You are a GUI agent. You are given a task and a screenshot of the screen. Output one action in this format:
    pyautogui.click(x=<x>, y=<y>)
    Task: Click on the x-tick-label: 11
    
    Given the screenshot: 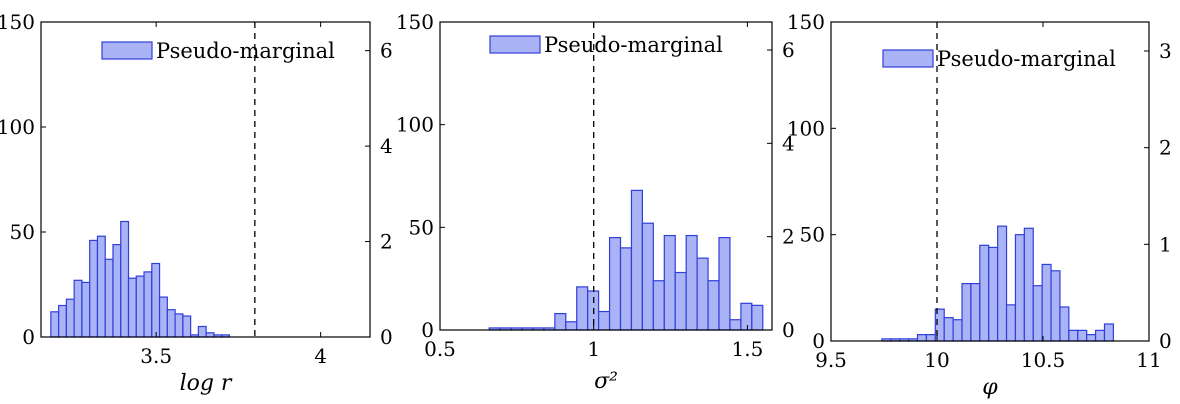 What is the action you would take?
    pyautogui.click(x=1148, y=360)
    